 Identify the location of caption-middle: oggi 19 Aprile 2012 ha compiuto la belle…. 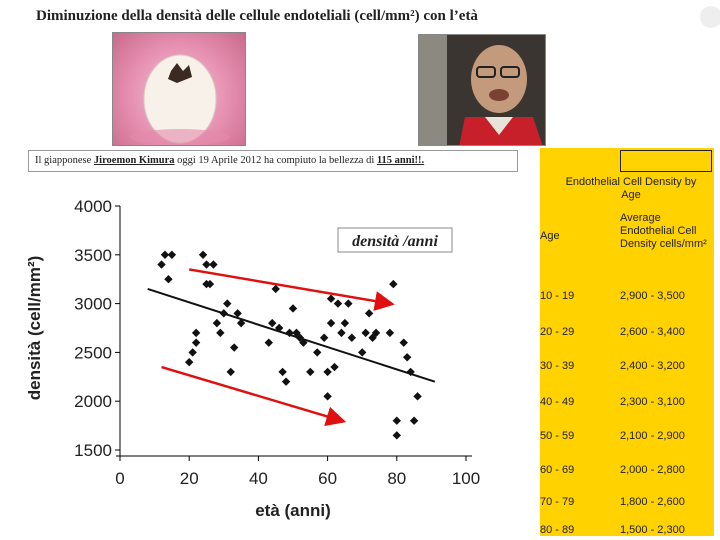
(275, 160).